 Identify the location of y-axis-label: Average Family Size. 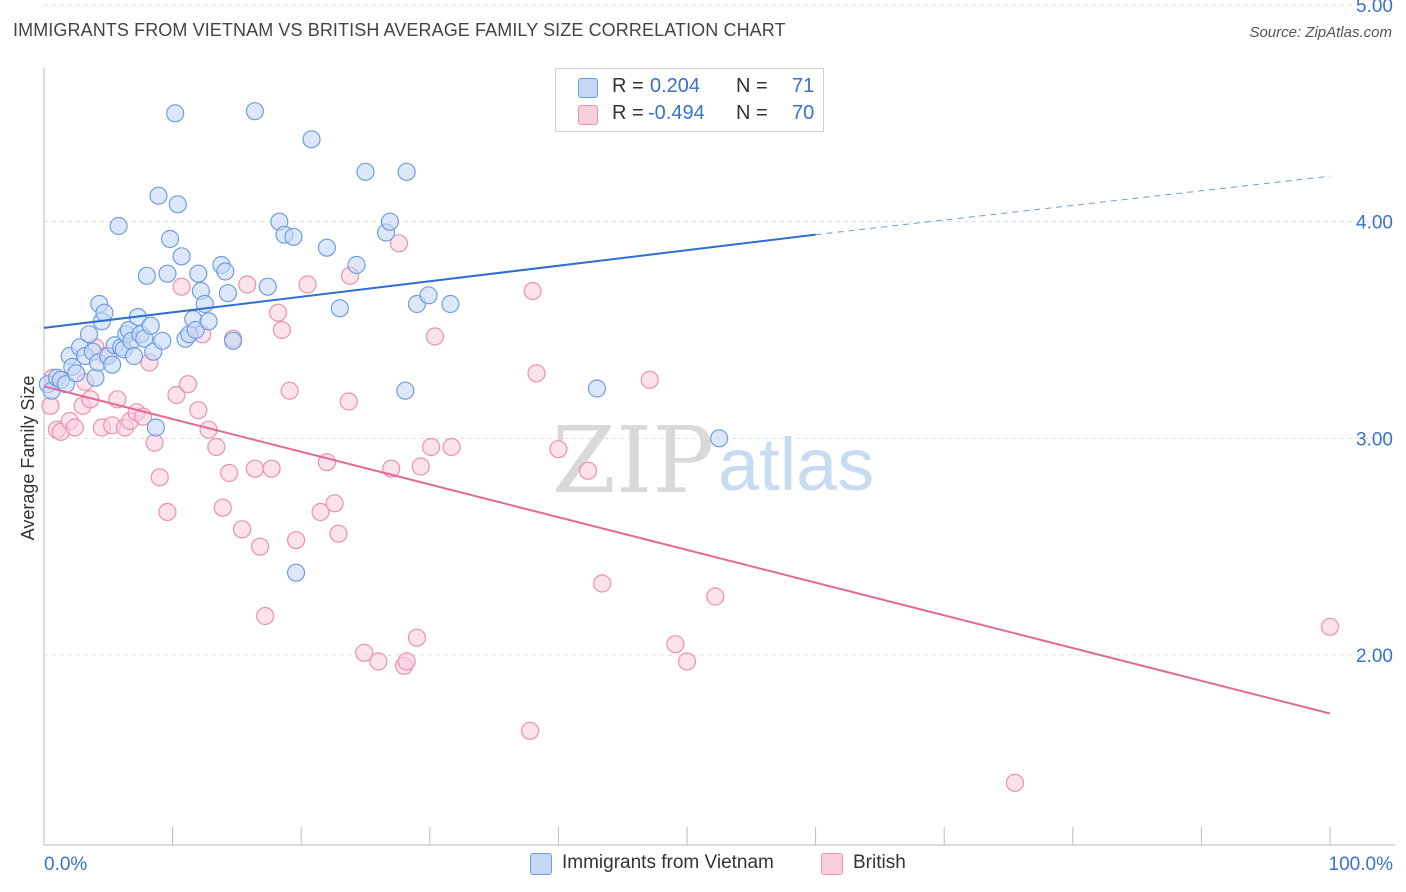
(28, 458).